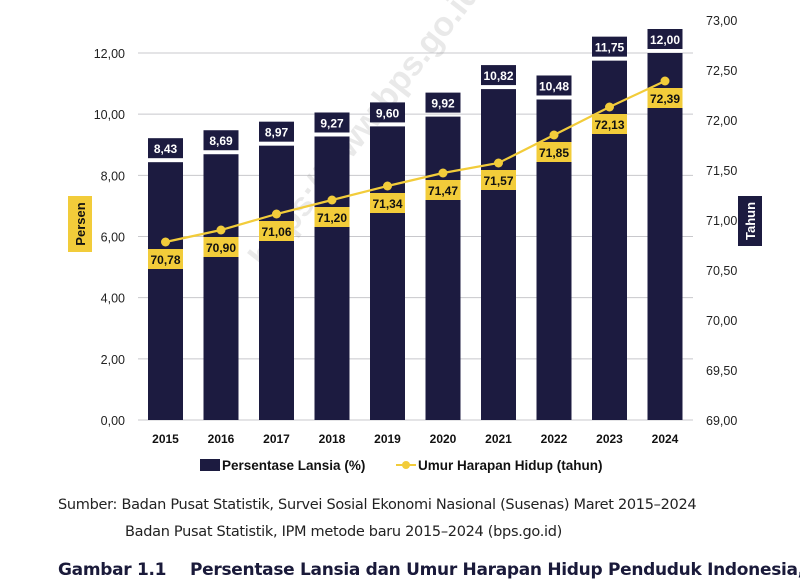  I want to click on x-tick-label: 2016, so click(221, 439).